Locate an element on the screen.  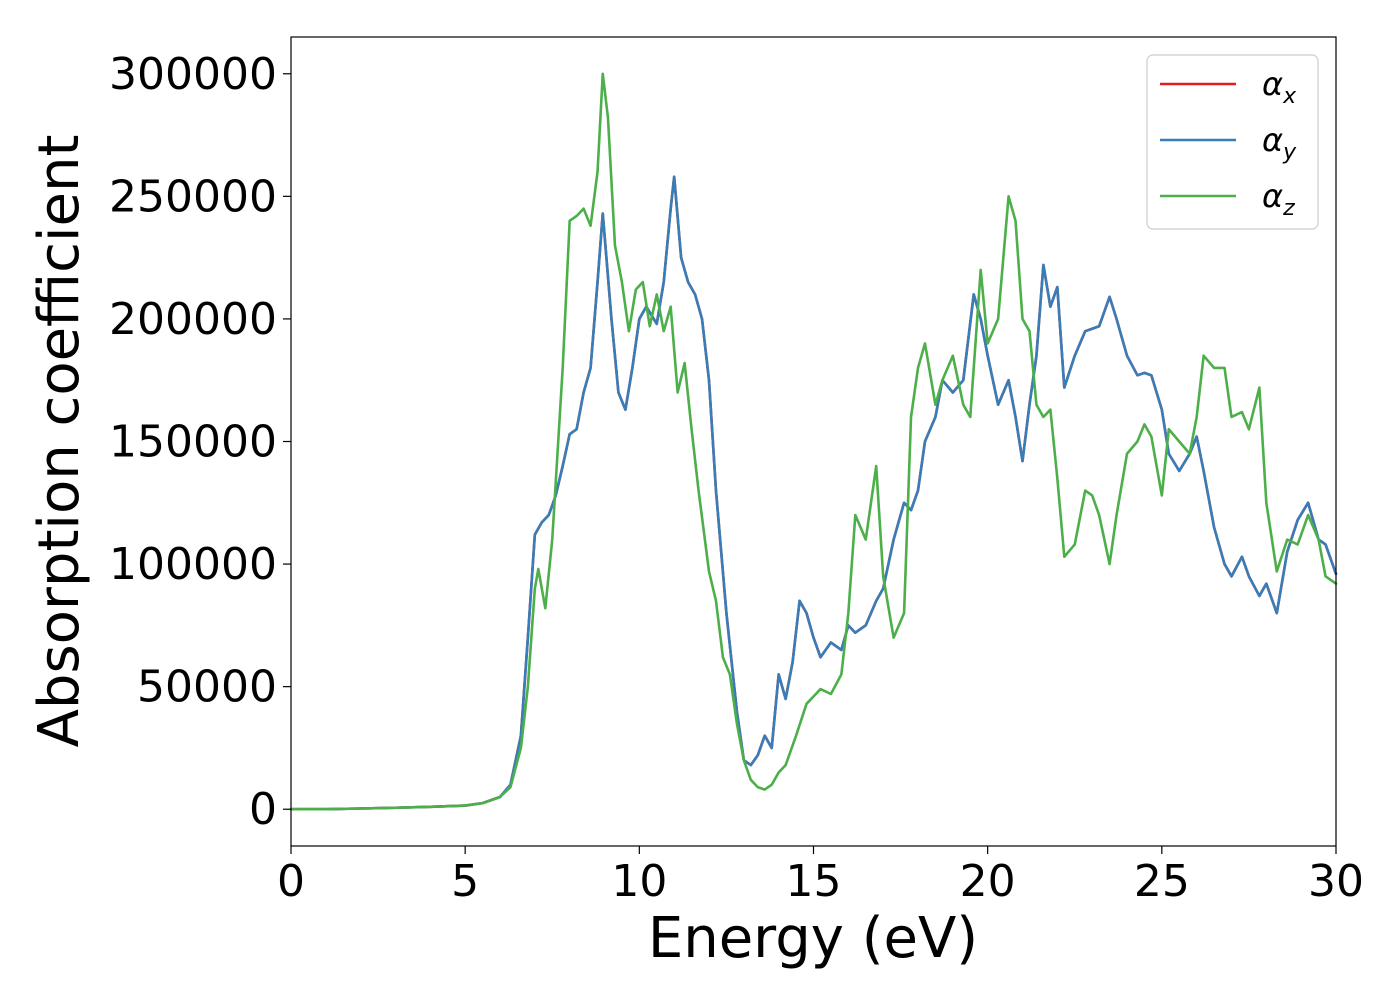
y-axis: 0 50000 100000 150000 200000 250000 300000 is located at coordinates (200, 442).